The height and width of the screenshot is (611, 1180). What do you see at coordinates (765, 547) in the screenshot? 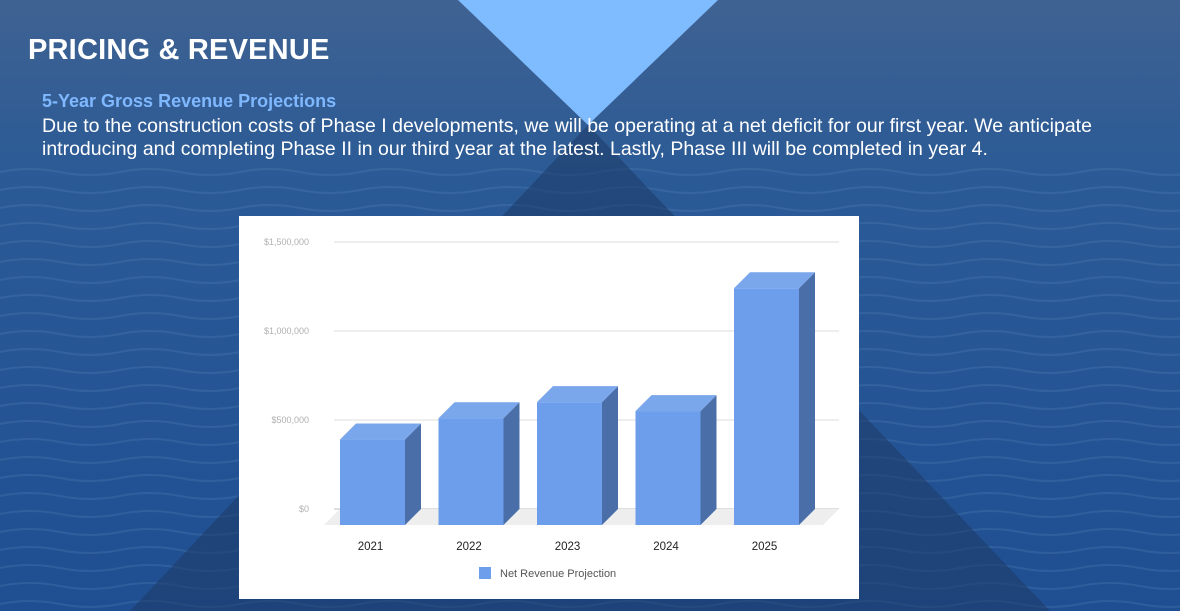
I see `x-tick-label: 2025` at bounding box center [765, 547].